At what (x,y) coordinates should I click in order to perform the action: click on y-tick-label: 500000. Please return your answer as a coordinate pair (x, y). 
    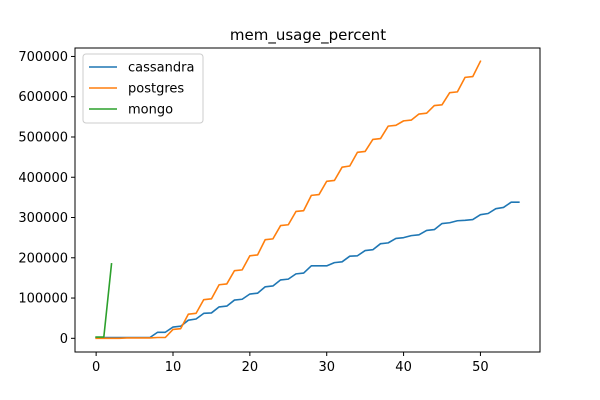
    Looking at the image, I should click on (43, 137).